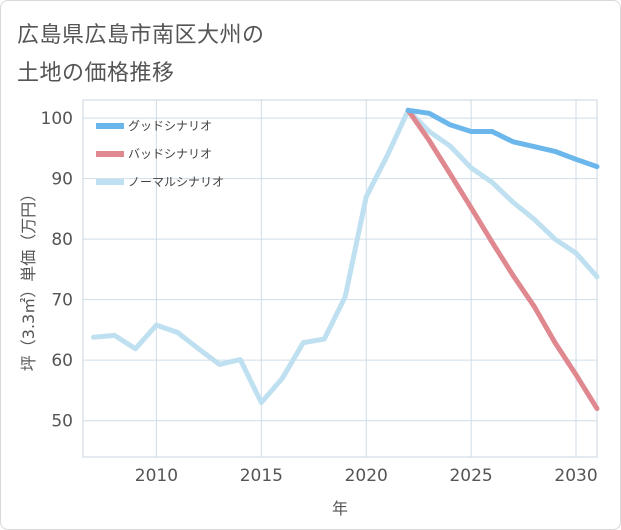 The width and height of the screenshot is (621, 530). Describe the element at coordinates (156, 476) in the screenshot. I see `x-tick-label: 2010` at that location.